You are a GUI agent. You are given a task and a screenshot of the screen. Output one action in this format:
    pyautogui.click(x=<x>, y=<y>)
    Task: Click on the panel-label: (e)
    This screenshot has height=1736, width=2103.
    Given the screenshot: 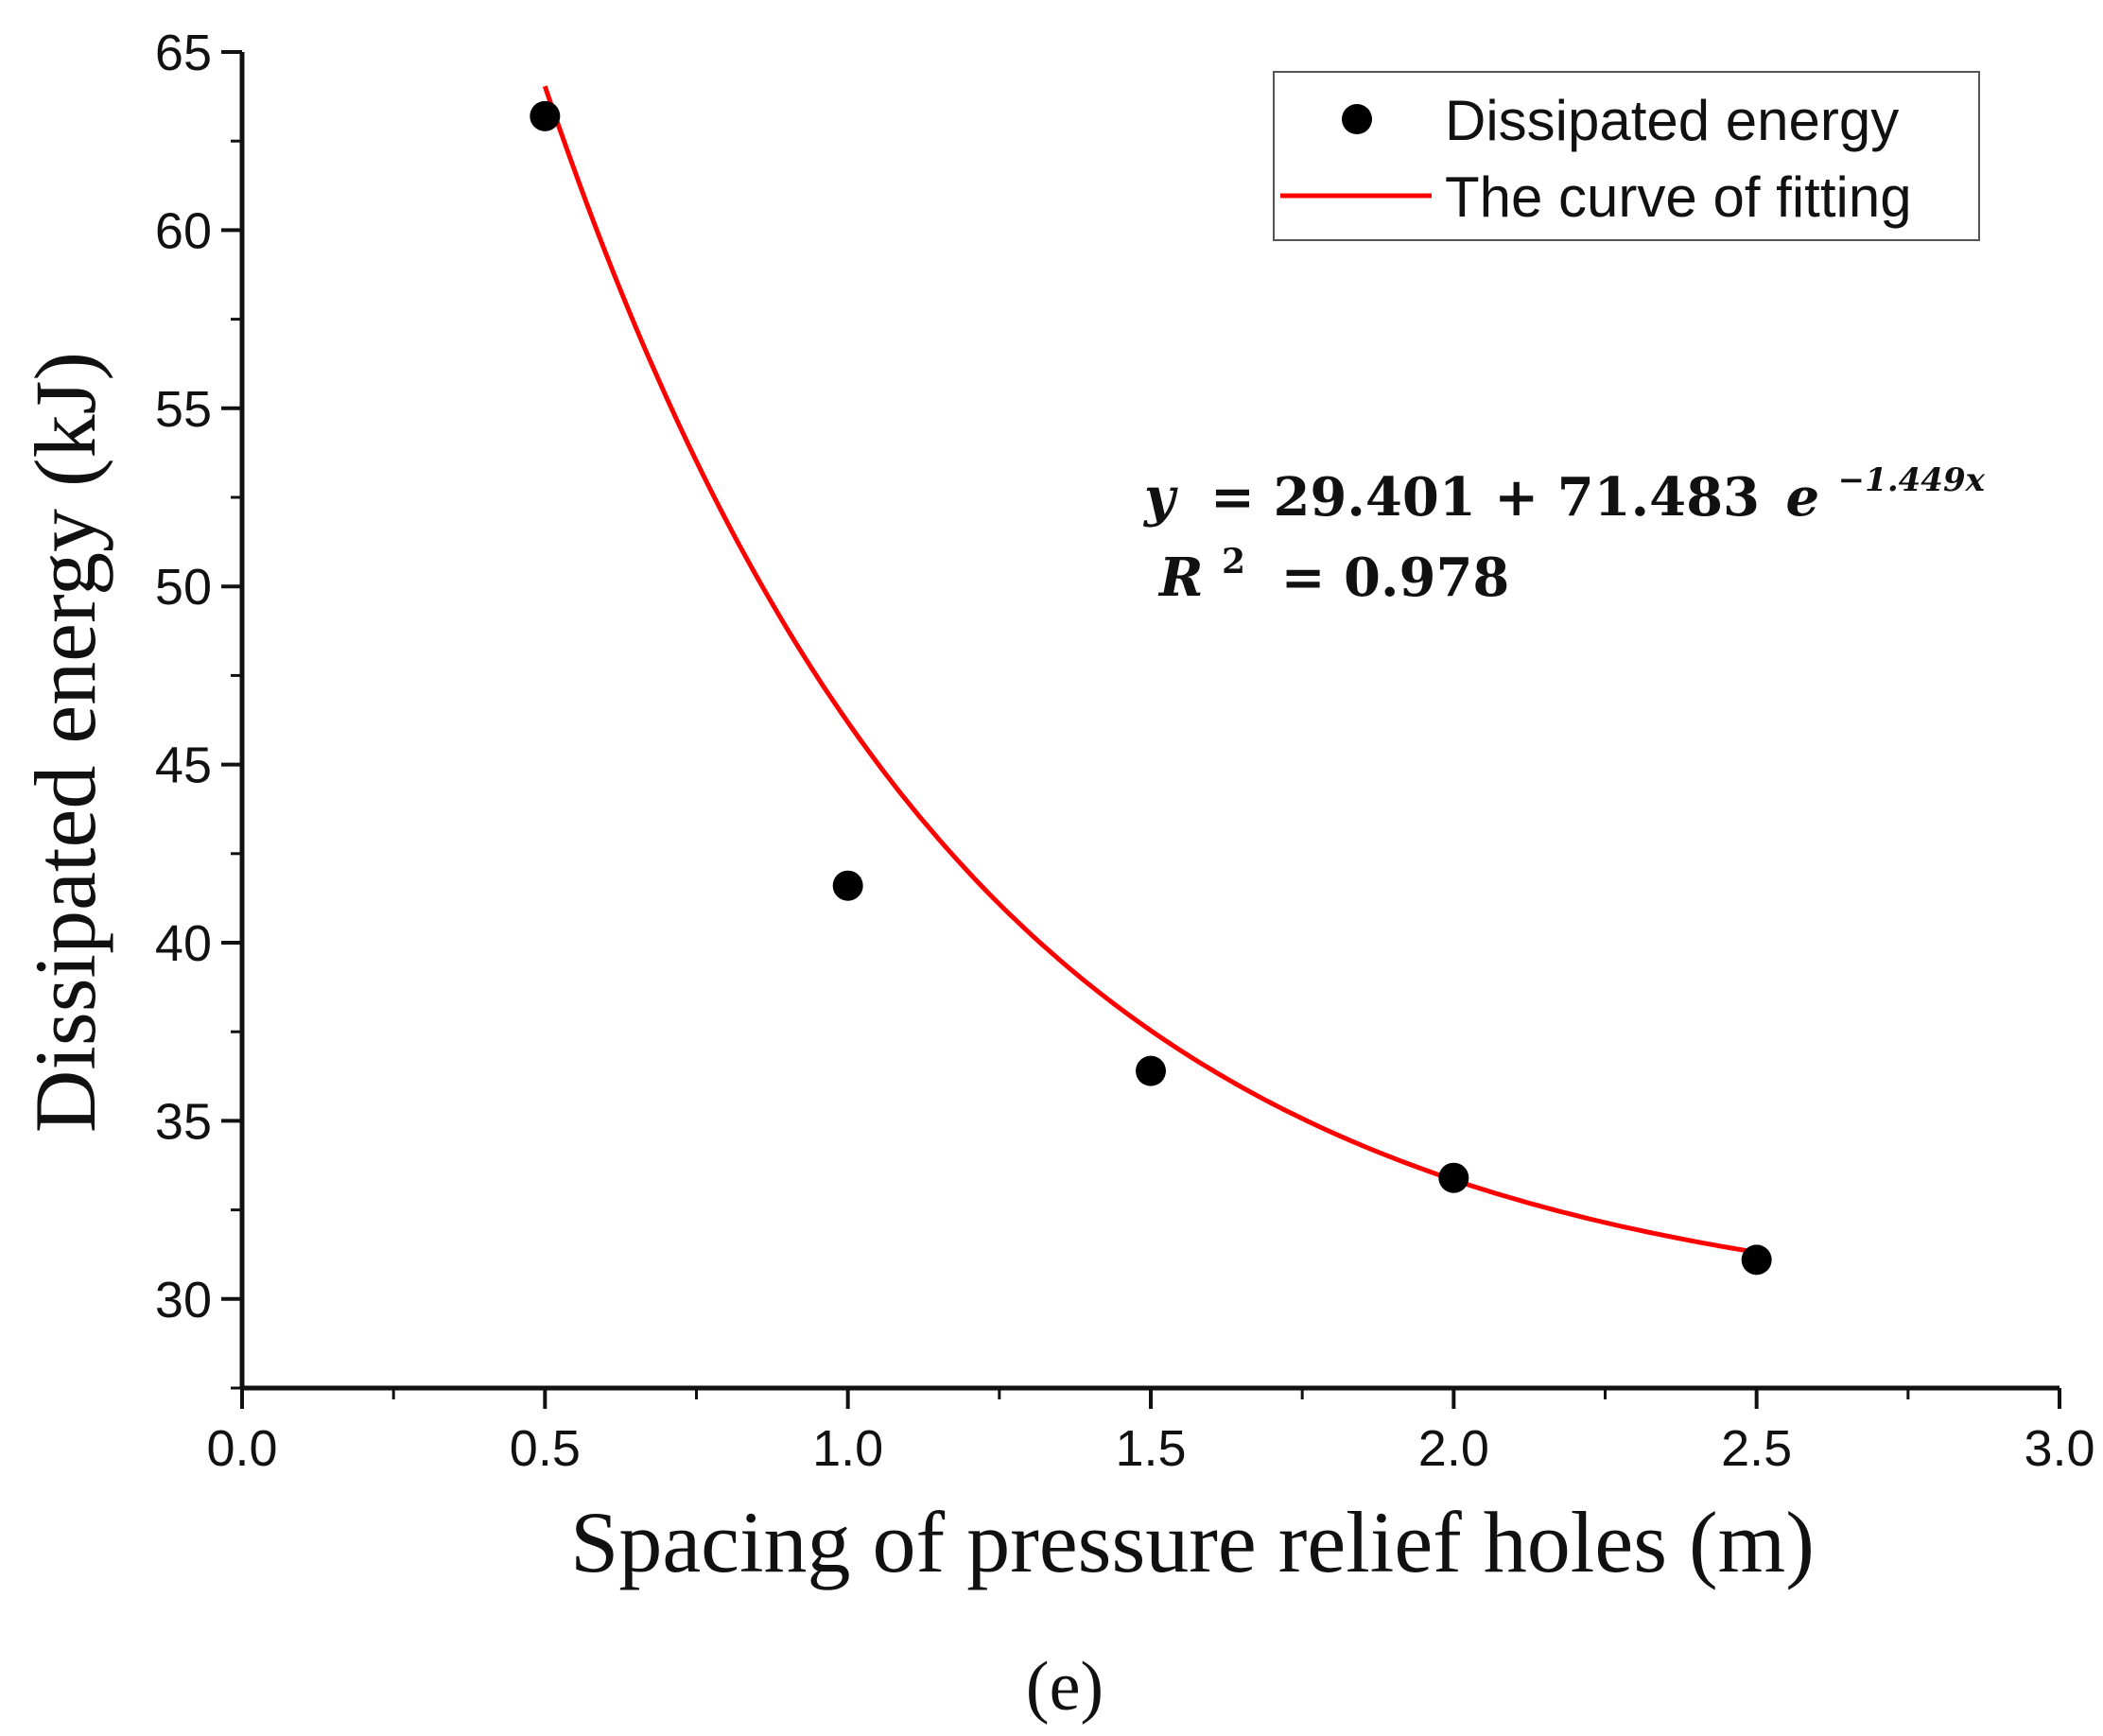 What is the action you would take?
    pyautogui.click(x=1065, y=1687)
    